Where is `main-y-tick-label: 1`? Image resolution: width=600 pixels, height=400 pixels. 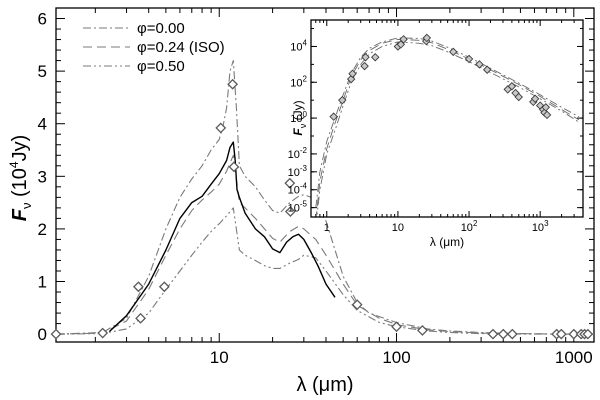 main-y-tick-label: 1 is located at coordinates (42, 282).